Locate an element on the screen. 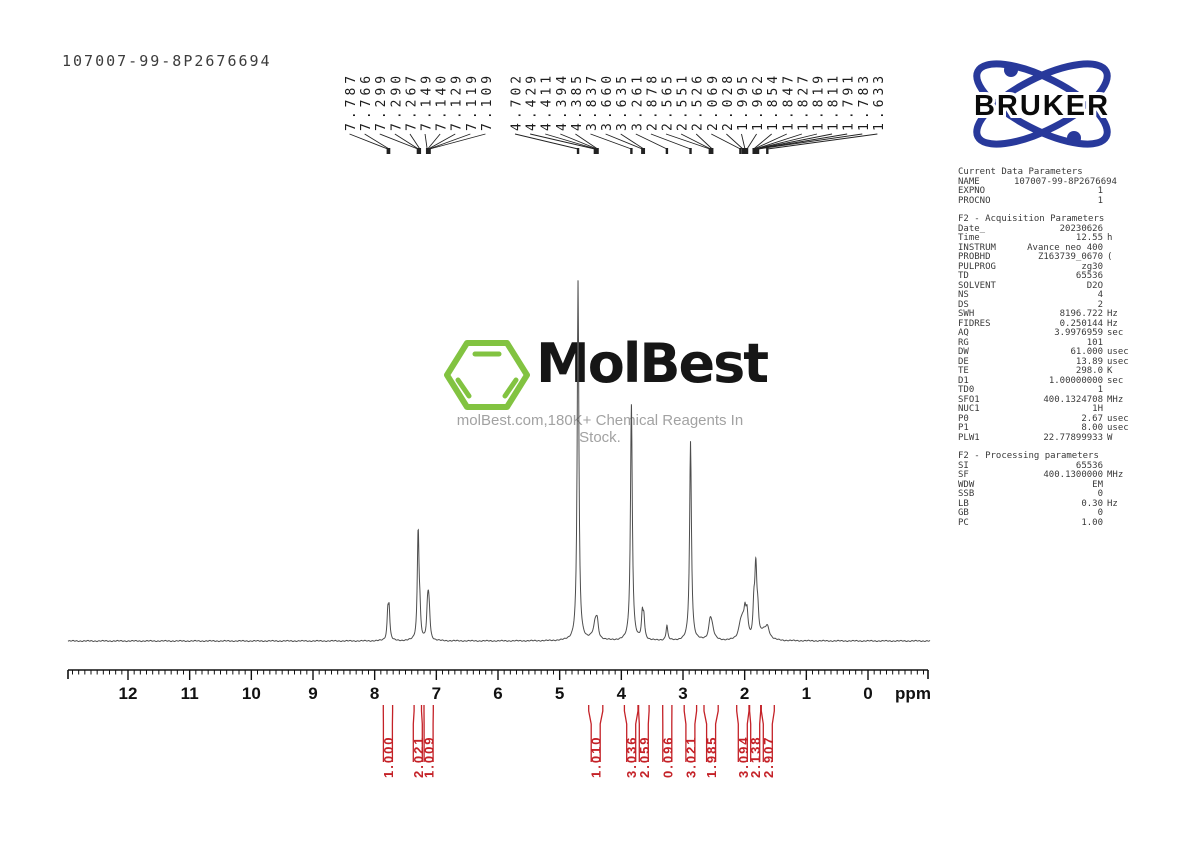  param-unit: sec is located at coordinates (1115, 380).